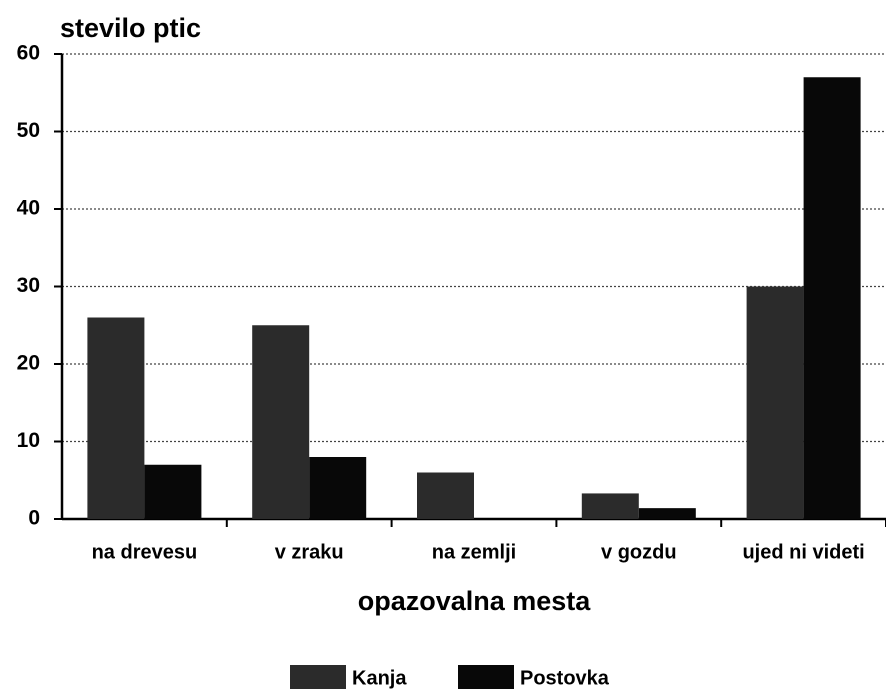 The width and height of the screenshot is (886, 689). I want to click on x-tick-label: na drevesu, so click(145, 552).